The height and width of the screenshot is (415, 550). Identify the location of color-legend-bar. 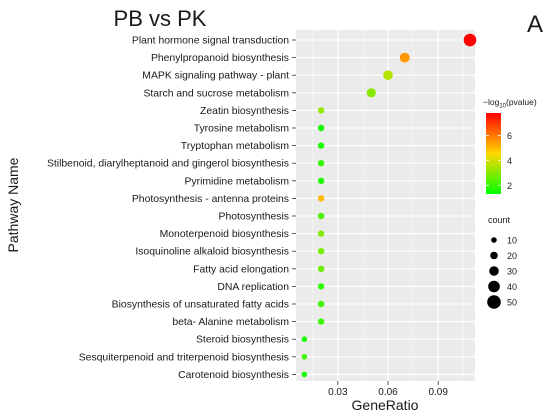
(493, 153).